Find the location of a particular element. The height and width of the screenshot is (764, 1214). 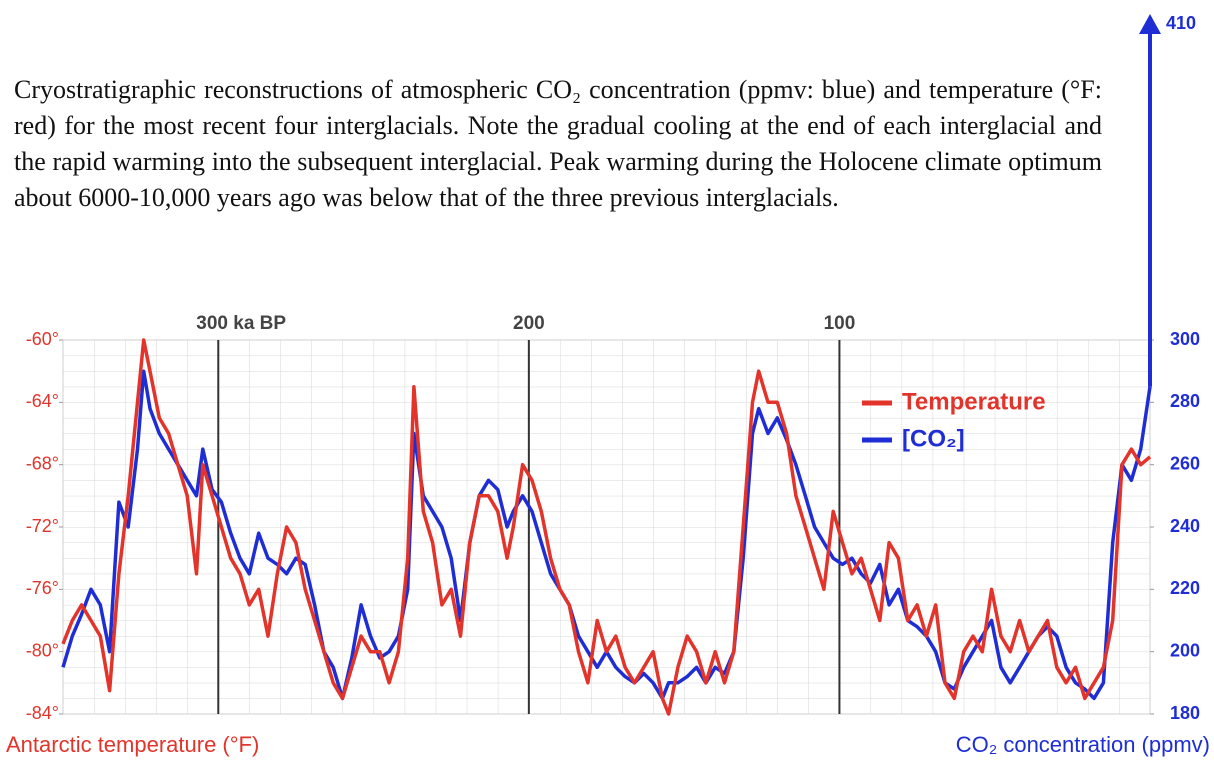

y-tick-label: -68° is located at coordinates (42, 463).